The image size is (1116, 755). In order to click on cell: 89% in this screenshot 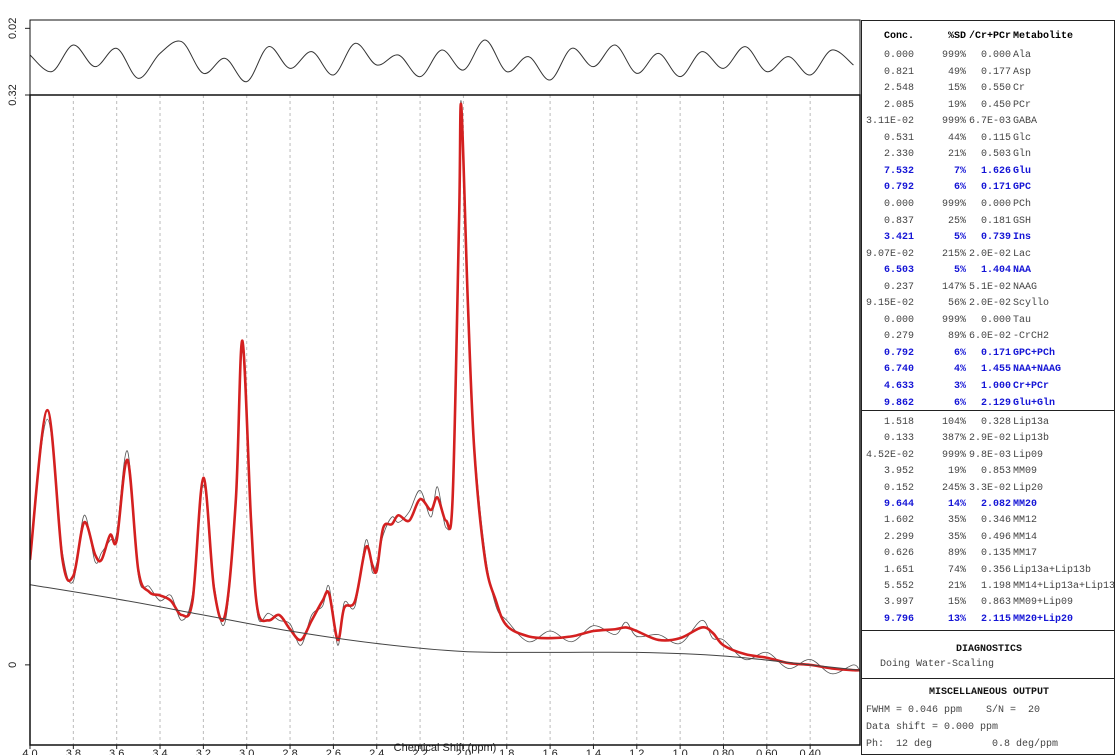, I will do `click(956, 337)`.